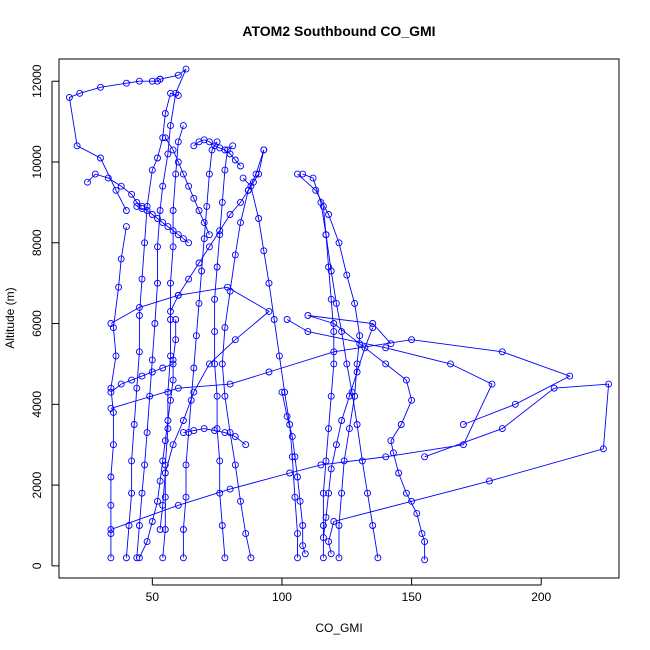 This screenshot has height=650, width=650. What do you see at coordinates (338, 628) in the screenshot?
I see `x-axis-label: CO_GMI` at bounding box center [338, 628].